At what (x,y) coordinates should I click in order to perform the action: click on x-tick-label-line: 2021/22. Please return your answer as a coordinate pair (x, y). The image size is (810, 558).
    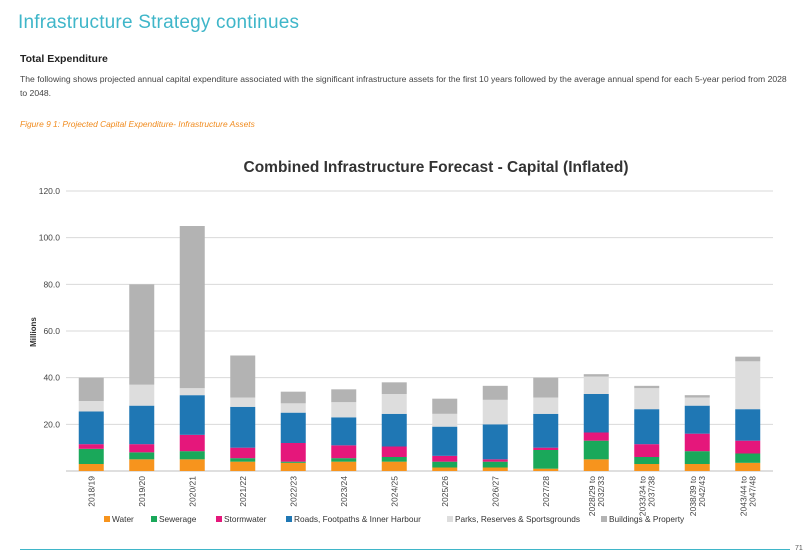
    Looking at the image, I should click on (243, 491).